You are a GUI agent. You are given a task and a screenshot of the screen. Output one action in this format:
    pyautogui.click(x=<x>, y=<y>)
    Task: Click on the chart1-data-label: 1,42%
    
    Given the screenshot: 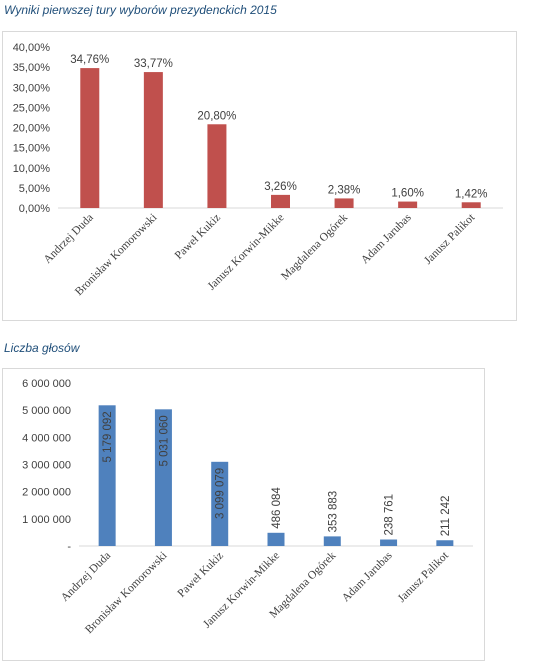 What is the action you would take?
    pyautogui.click(x=471, y=194)
    